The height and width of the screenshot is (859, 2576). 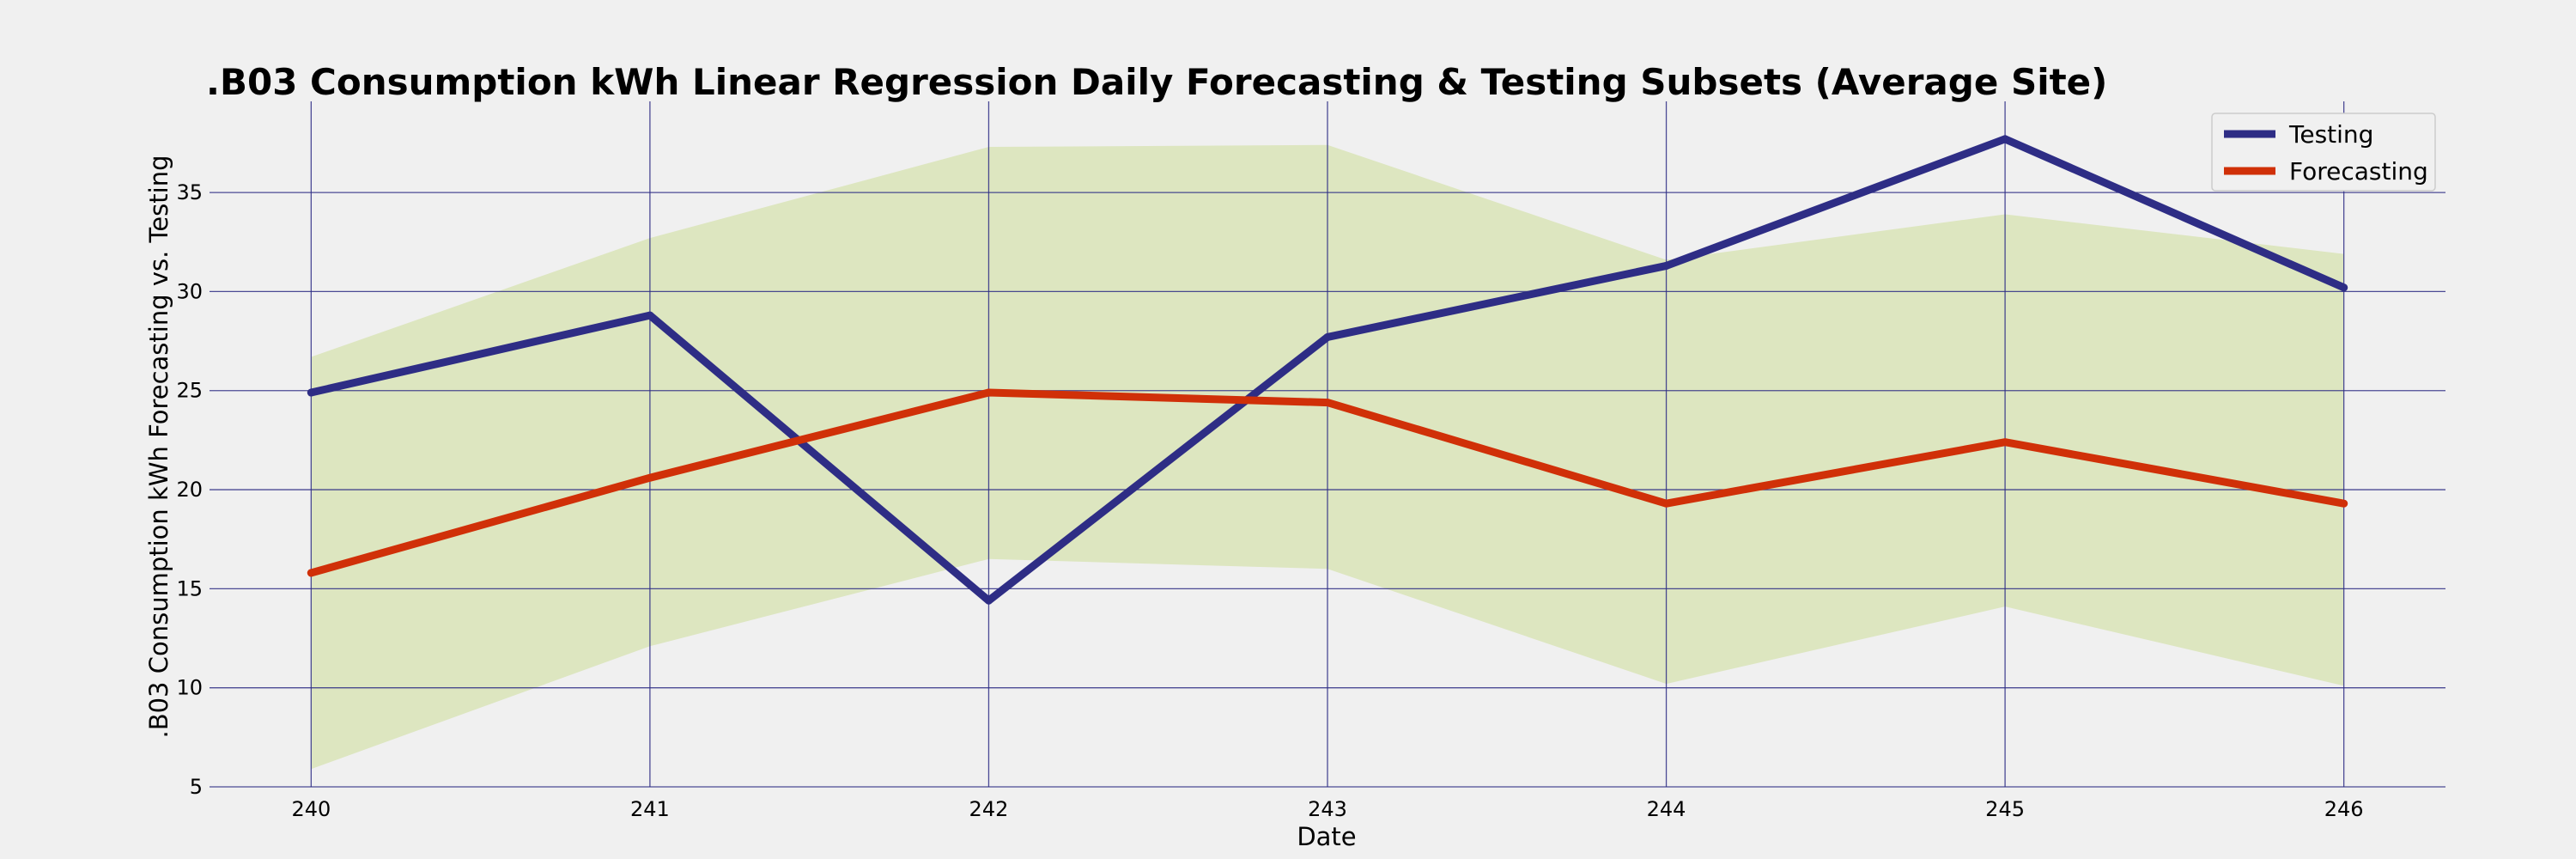 I want to click on y-tick-label: 5, so click(x=197, y=787).